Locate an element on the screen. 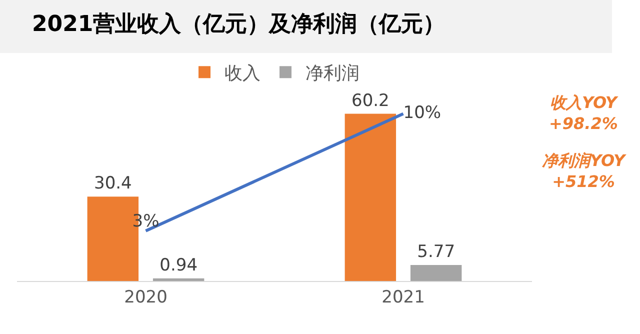 Image resolution: width=640 pixels, height=334 pixels. x-tick-label: 2021 is located at coordinates (403, 297).